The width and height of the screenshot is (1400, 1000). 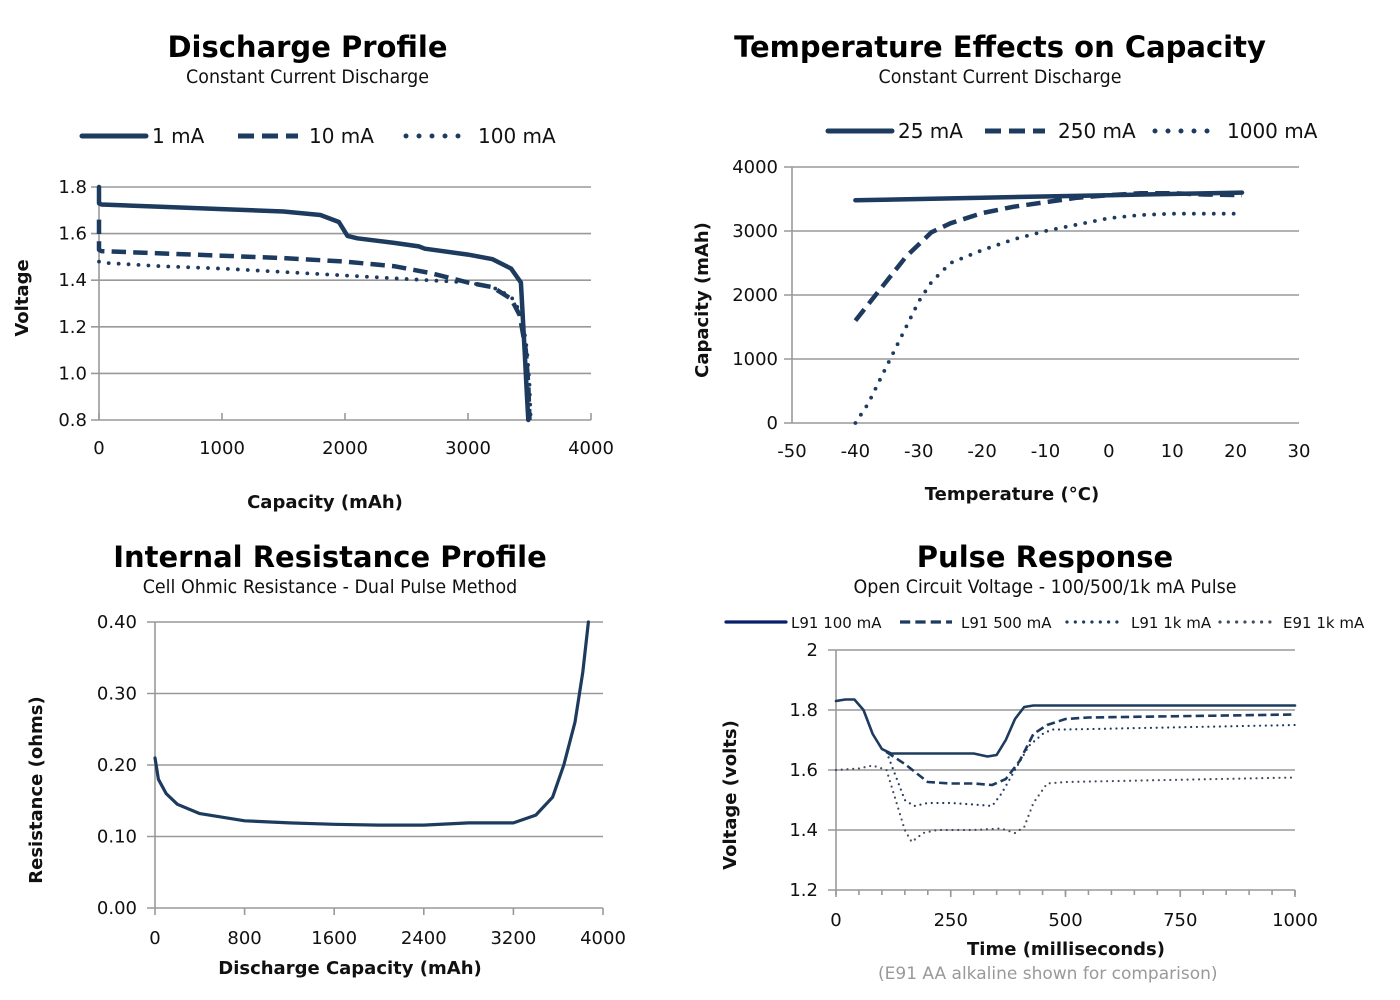 I want to click on y-tick-label: 3000, so click(x=755, y=231).